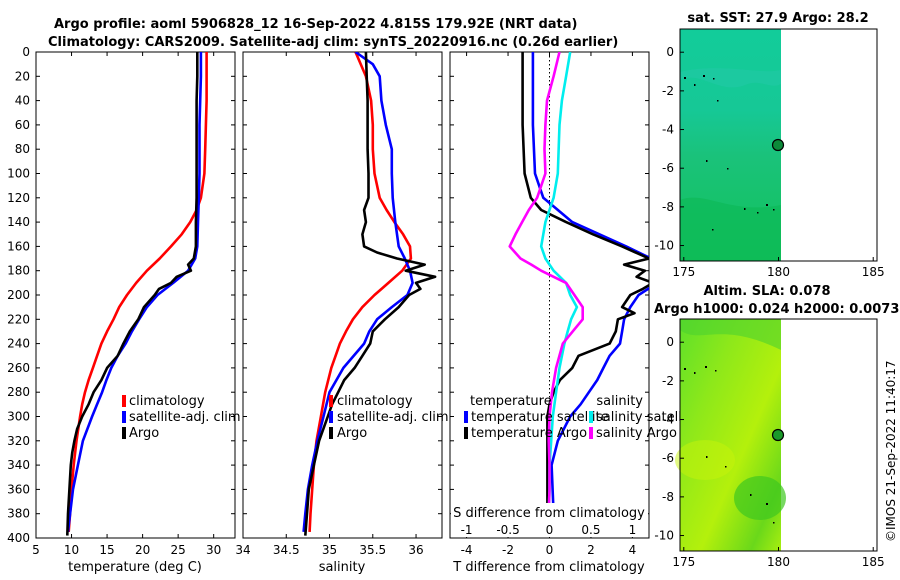  What do you see at coordinates (18, 319) in the screenshot?
I see `depth-tick-label: 220` at bounding box center [18, 319].